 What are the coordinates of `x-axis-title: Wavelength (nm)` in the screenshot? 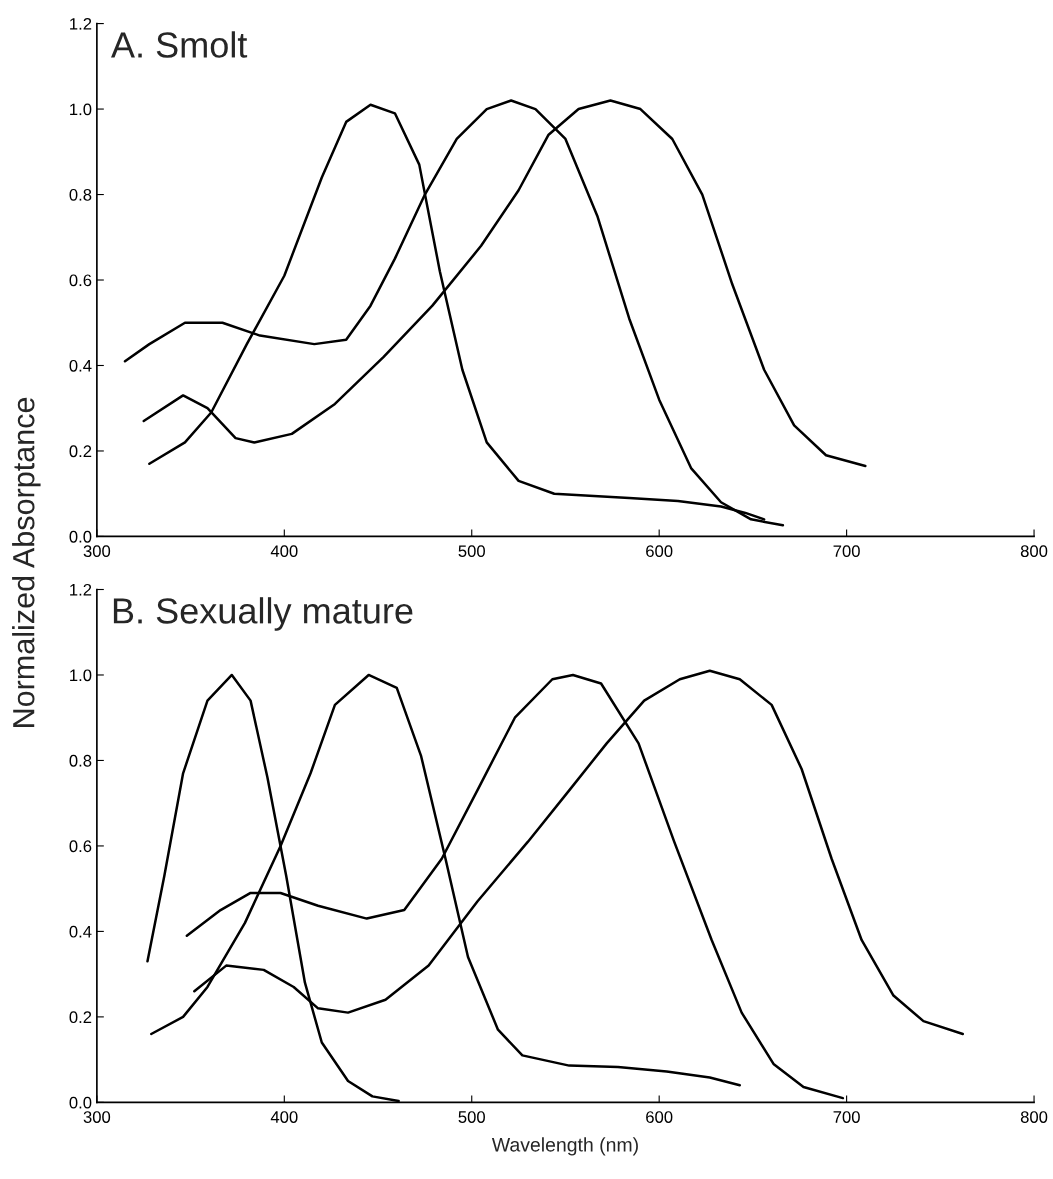 It's located at (564, 1146).